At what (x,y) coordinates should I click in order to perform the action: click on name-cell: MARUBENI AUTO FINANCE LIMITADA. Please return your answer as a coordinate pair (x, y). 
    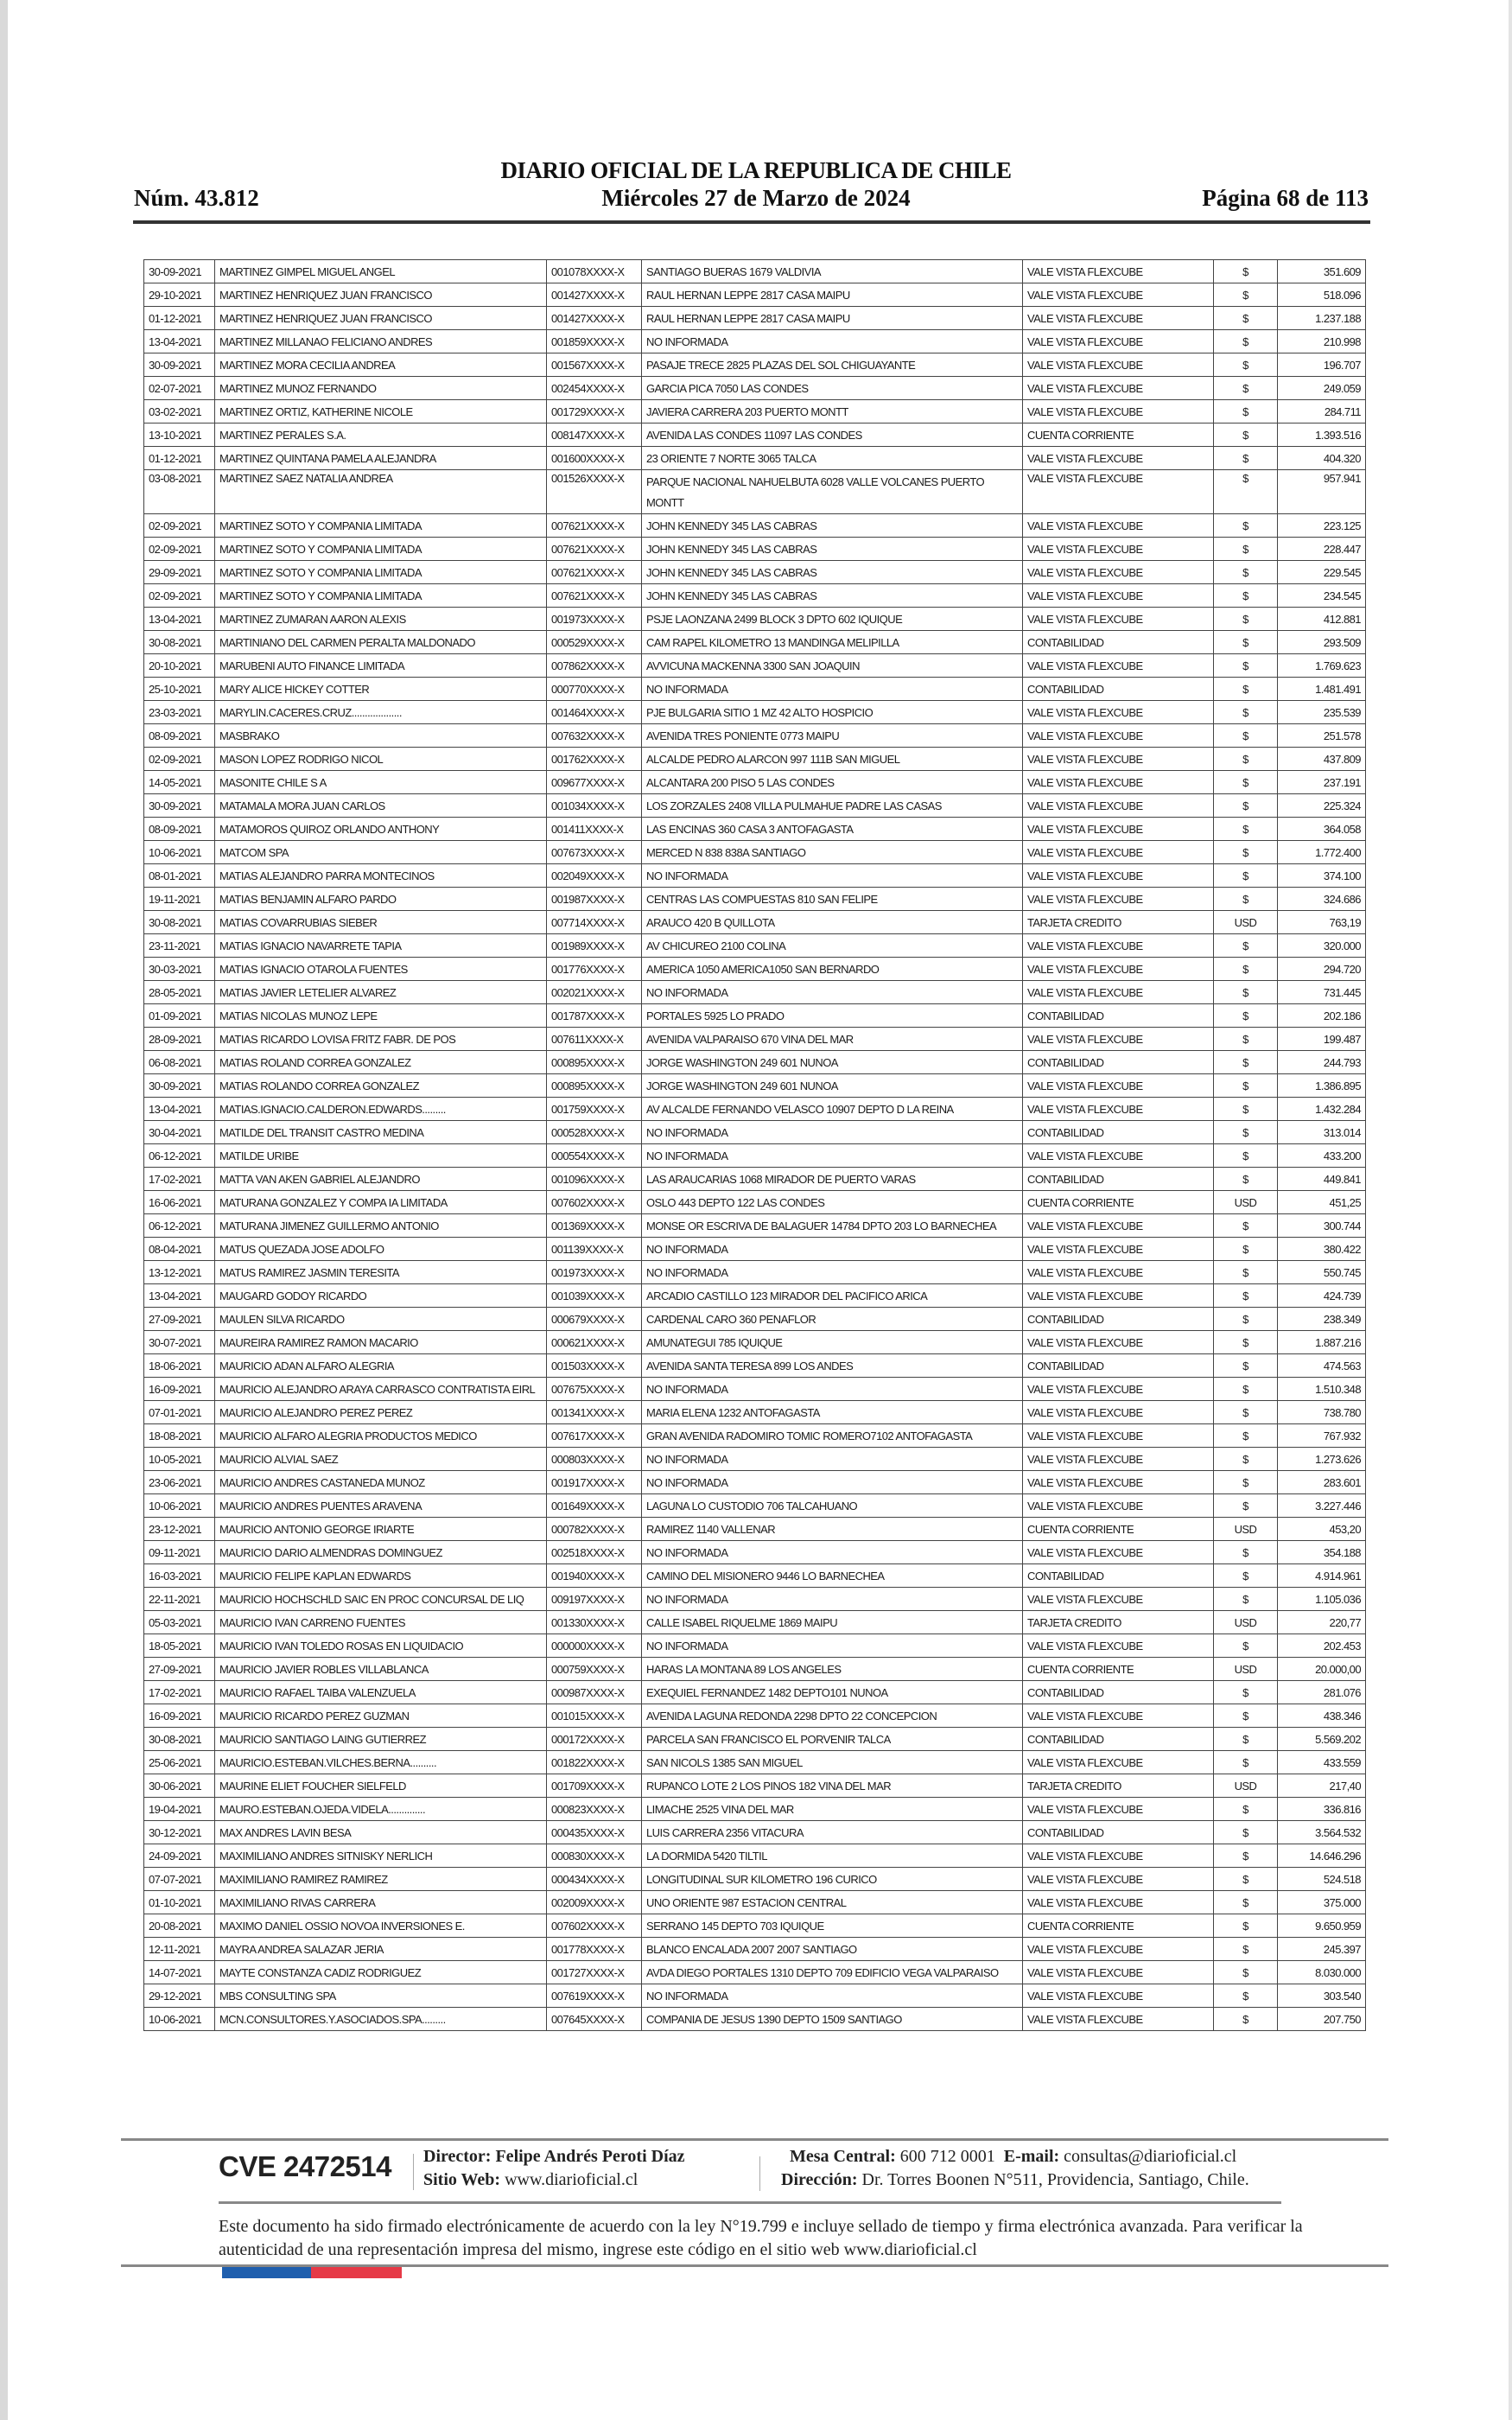
    Looking at the image, I should click on (380, 665).